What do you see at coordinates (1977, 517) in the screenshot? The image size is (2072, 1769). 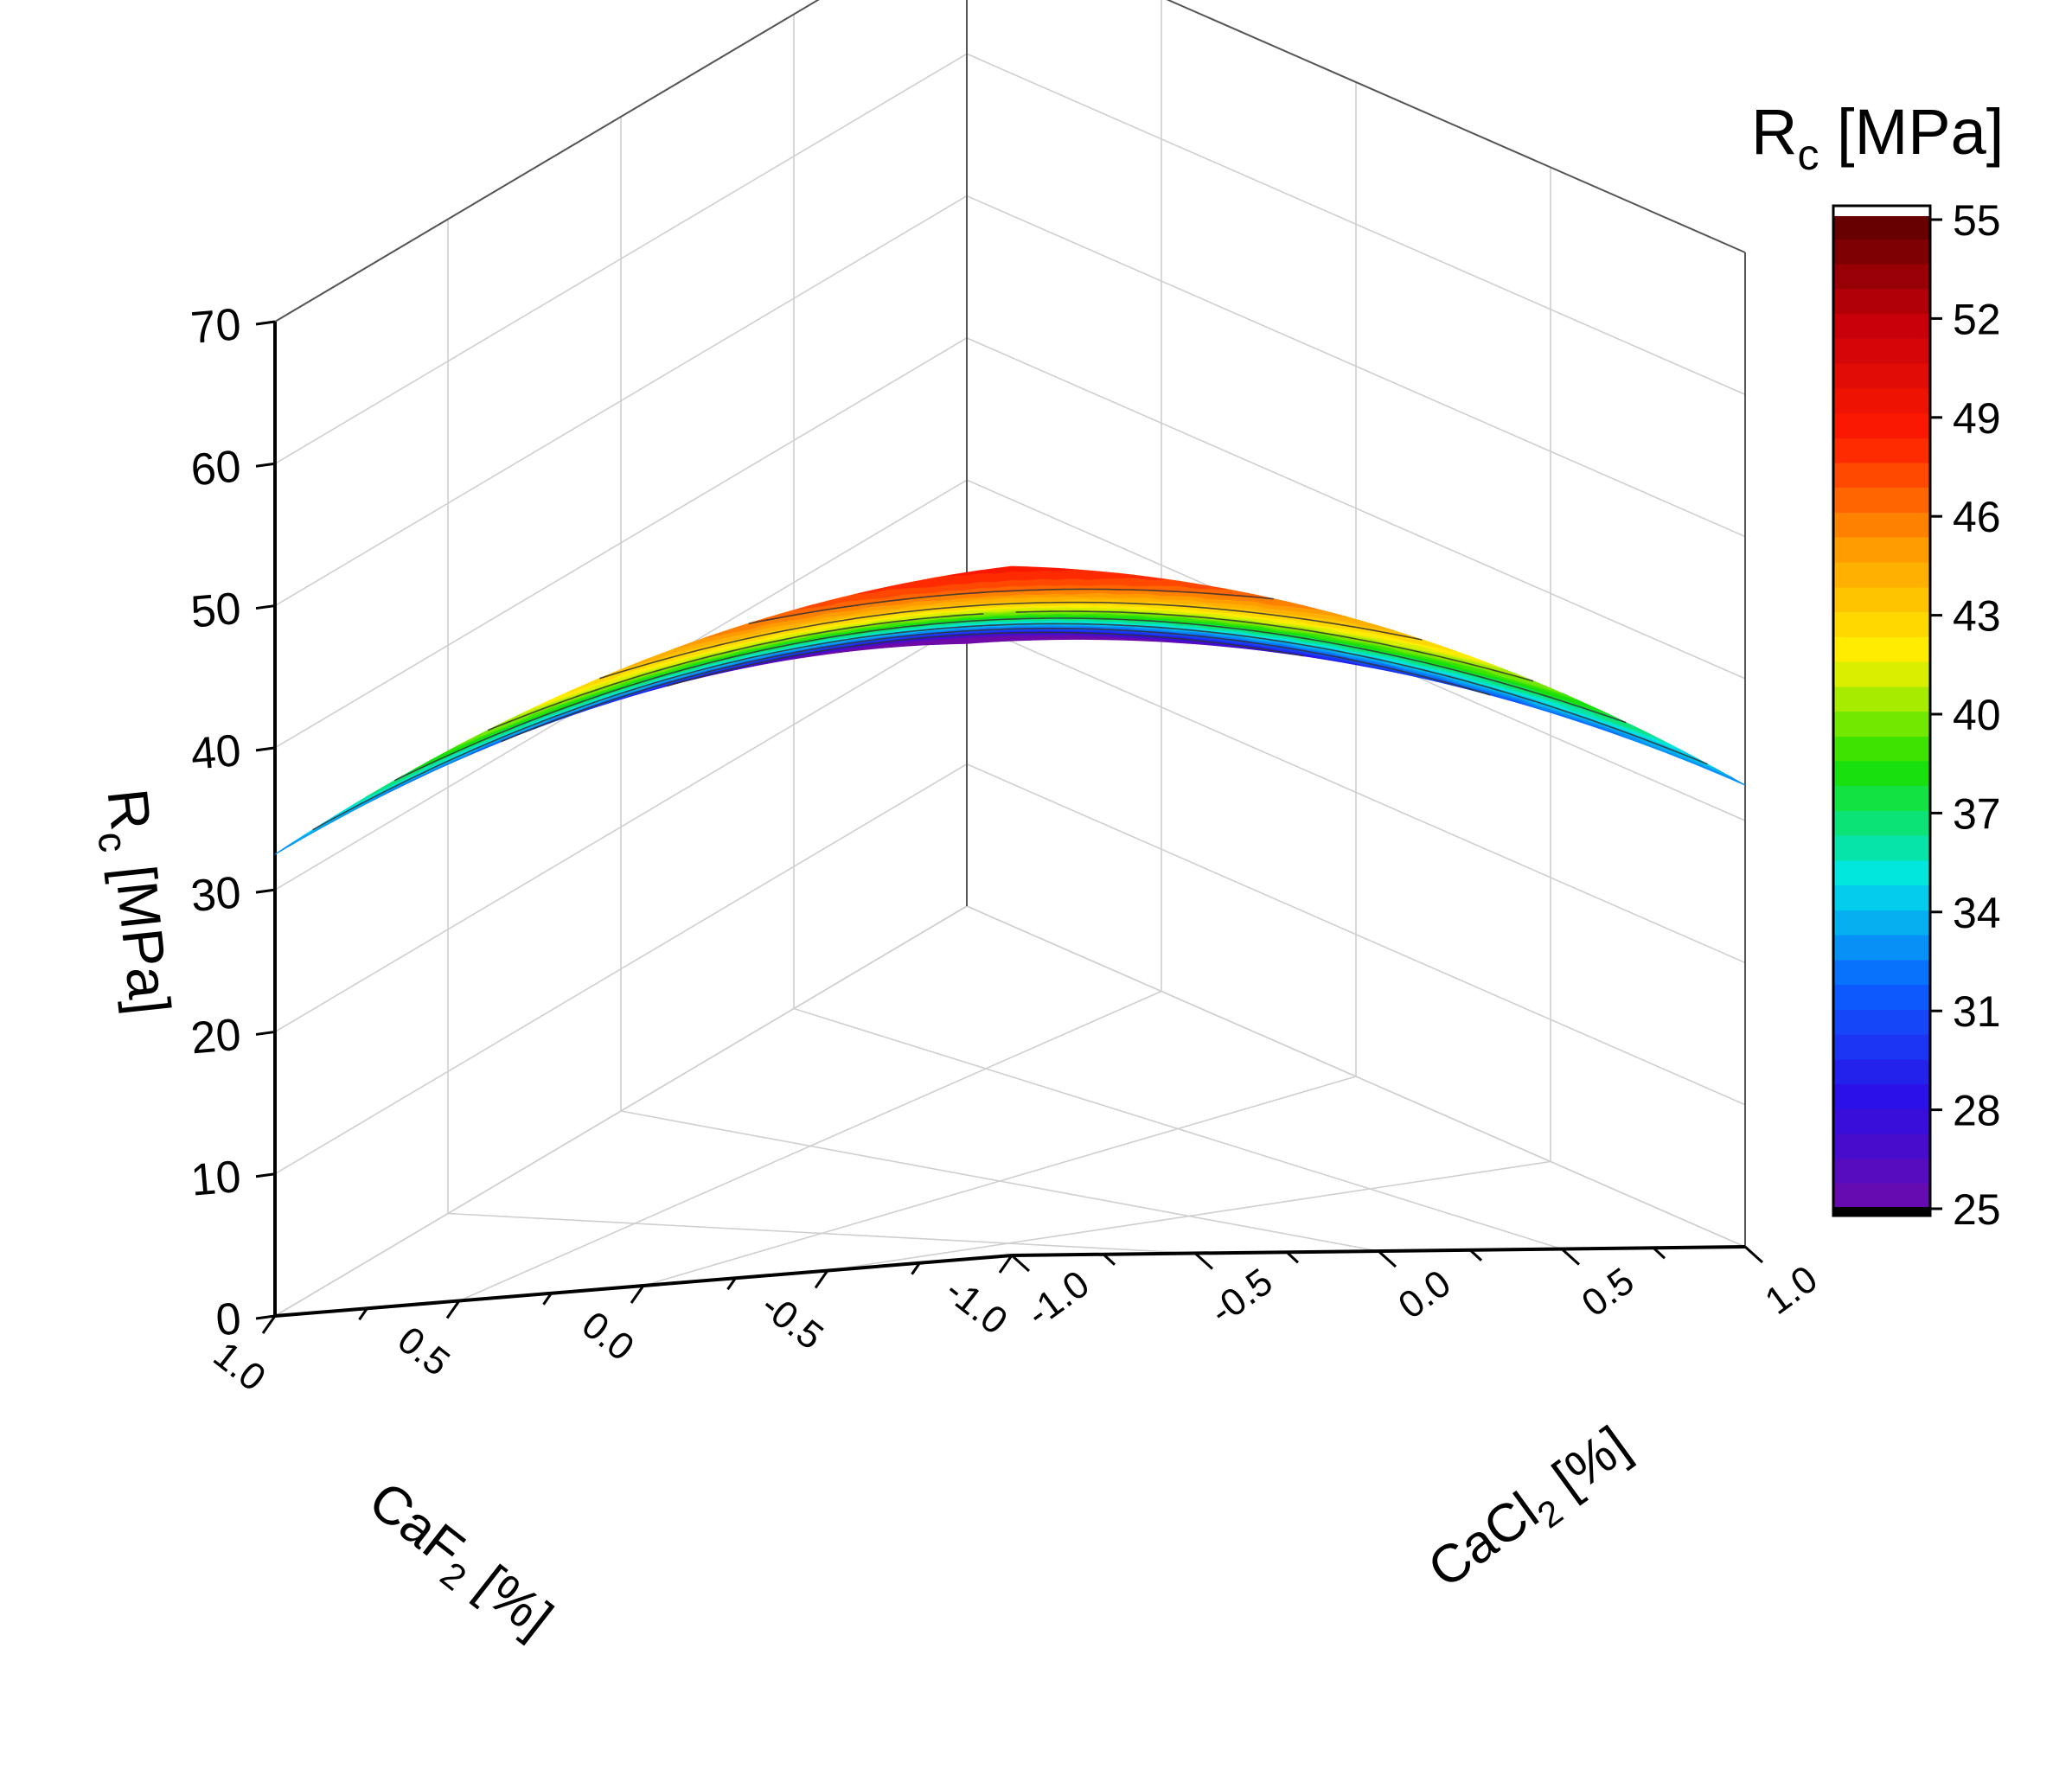 I see `colorbar-tick-label: 46` at bounding box center [1977, 517].